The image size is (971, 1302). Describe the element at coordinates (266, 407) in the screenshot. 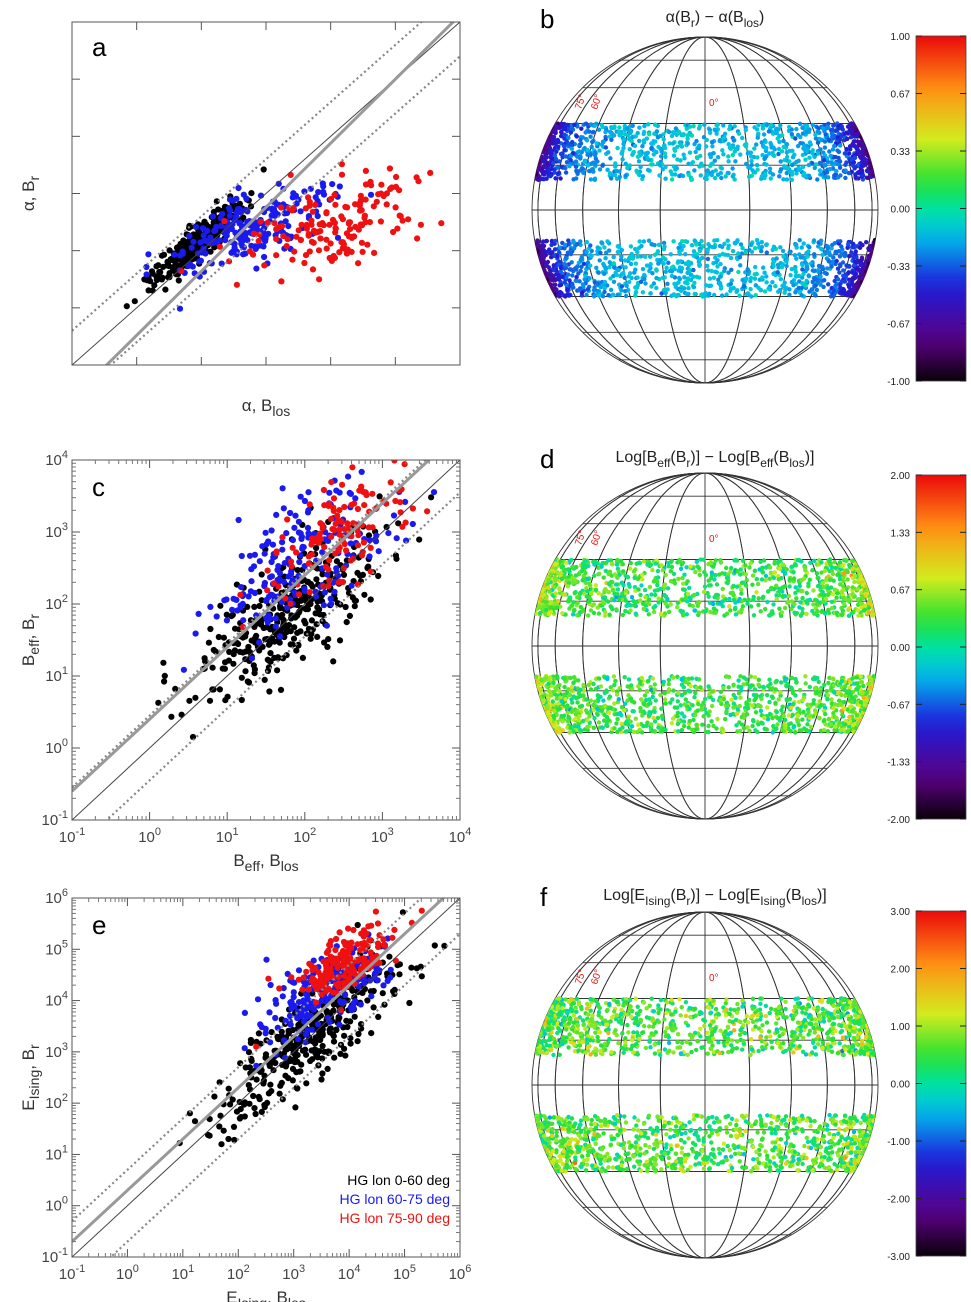

I see `x-axis-label: α, Blos` at that location.